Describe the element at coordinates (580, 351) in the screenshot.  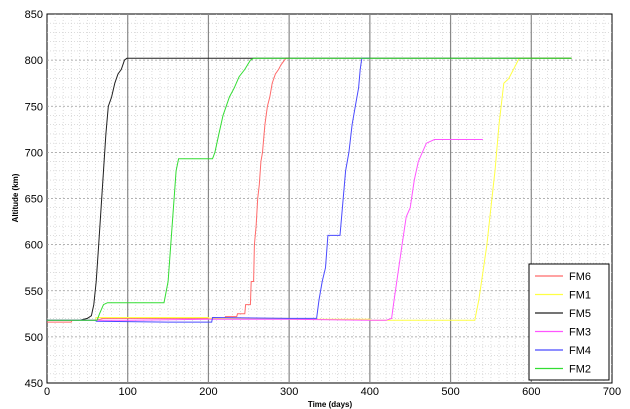
I see `legend-label: FM4` at that location.